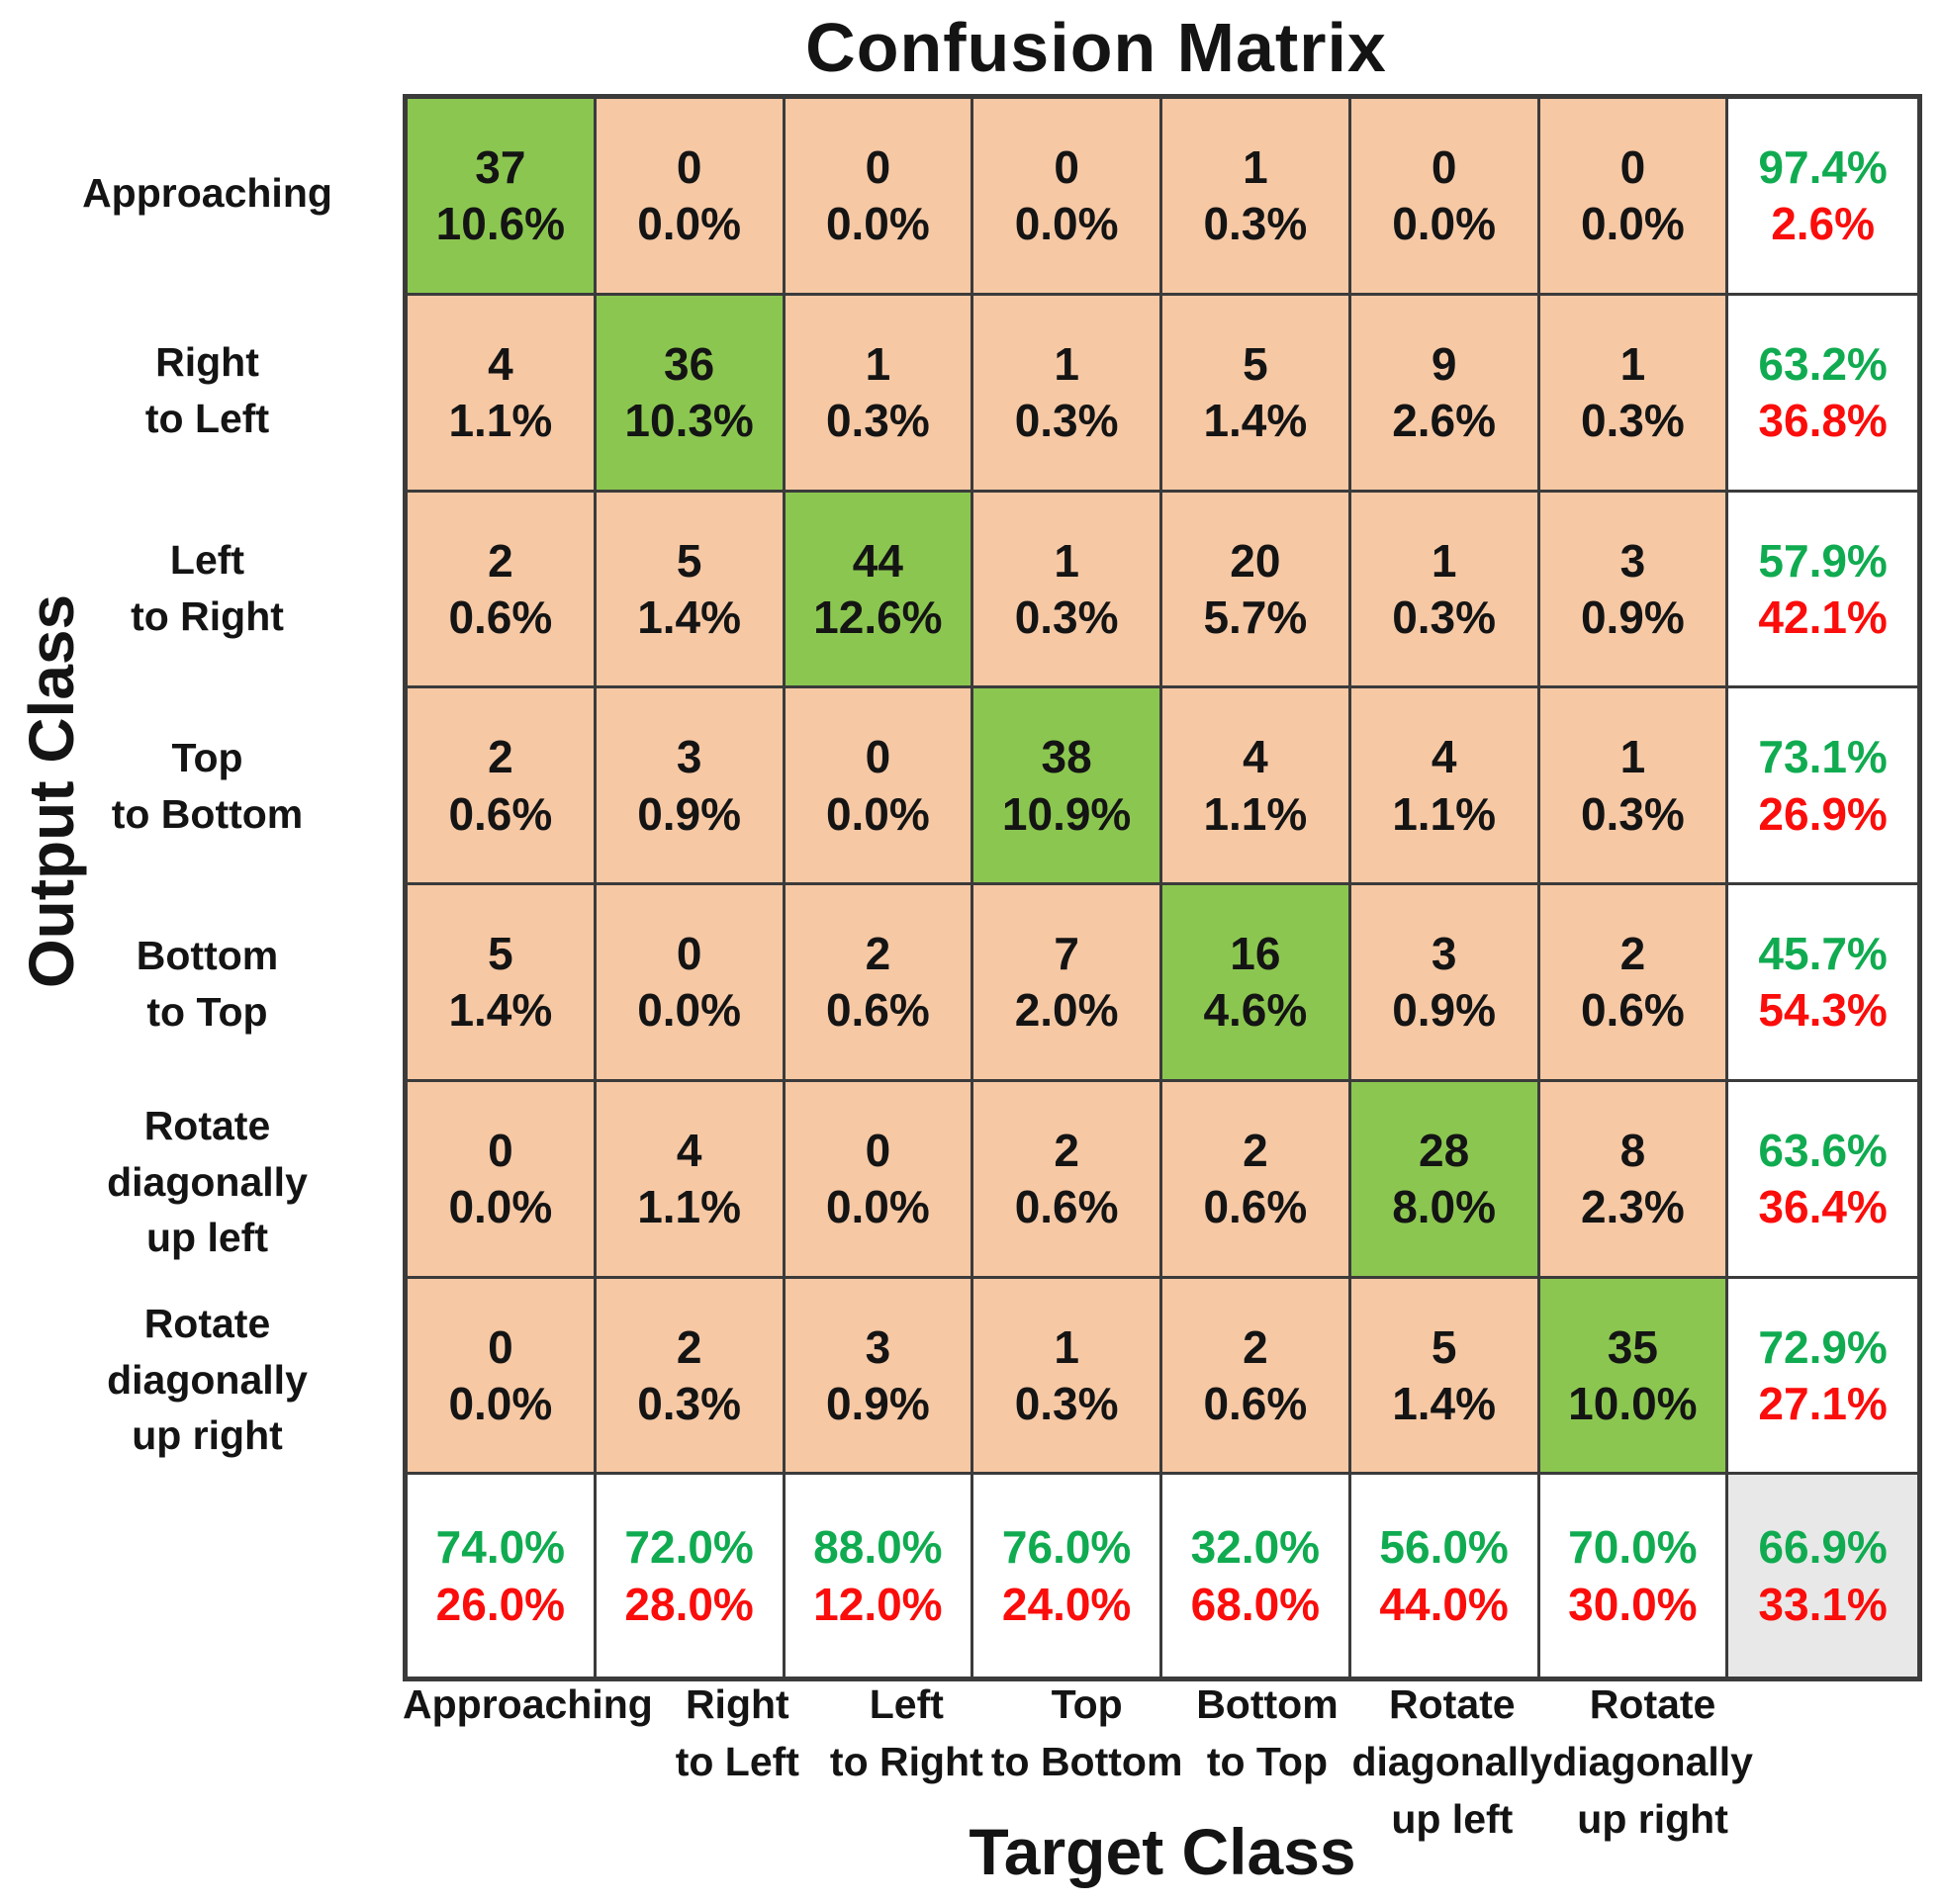  I want to click on matrix-cell-r3-c4: 4 1.1%, so click(1256, 786).